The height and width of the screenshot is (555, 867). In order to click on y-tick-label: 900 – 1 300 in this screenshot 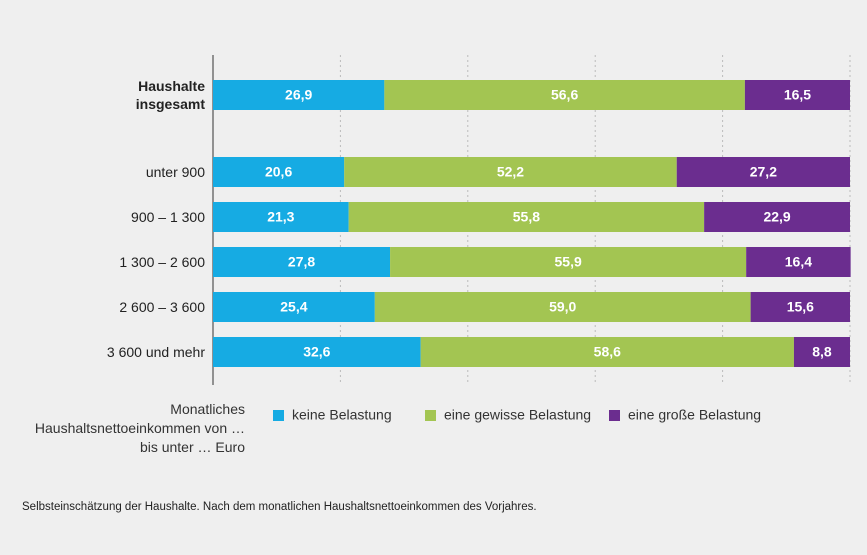, I will do `click(168, 217)`.